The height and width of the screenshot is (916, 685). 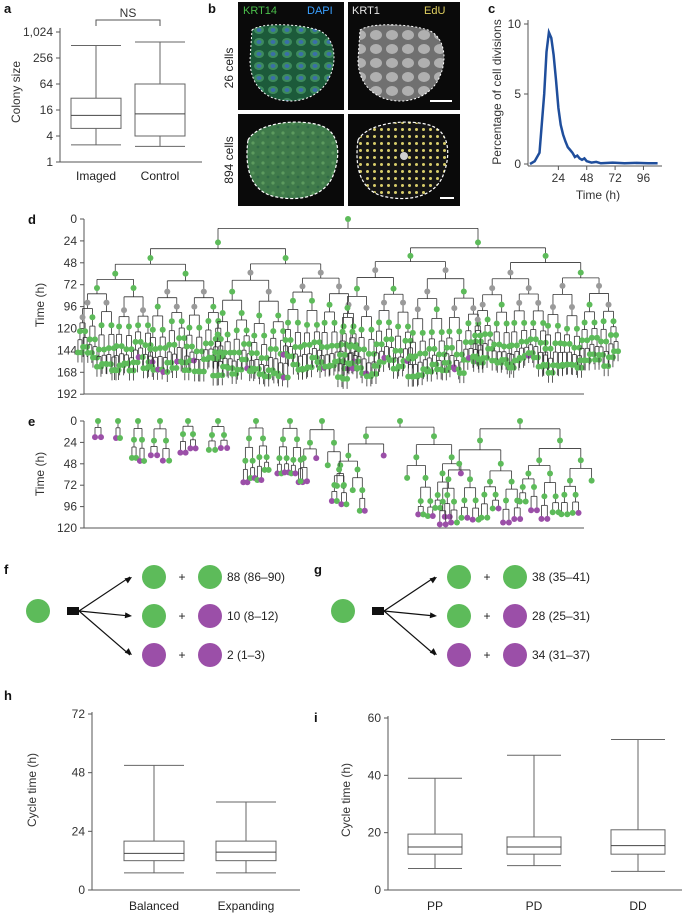 I want to click on x-tick-label: 48, so click(x=587, y=178).